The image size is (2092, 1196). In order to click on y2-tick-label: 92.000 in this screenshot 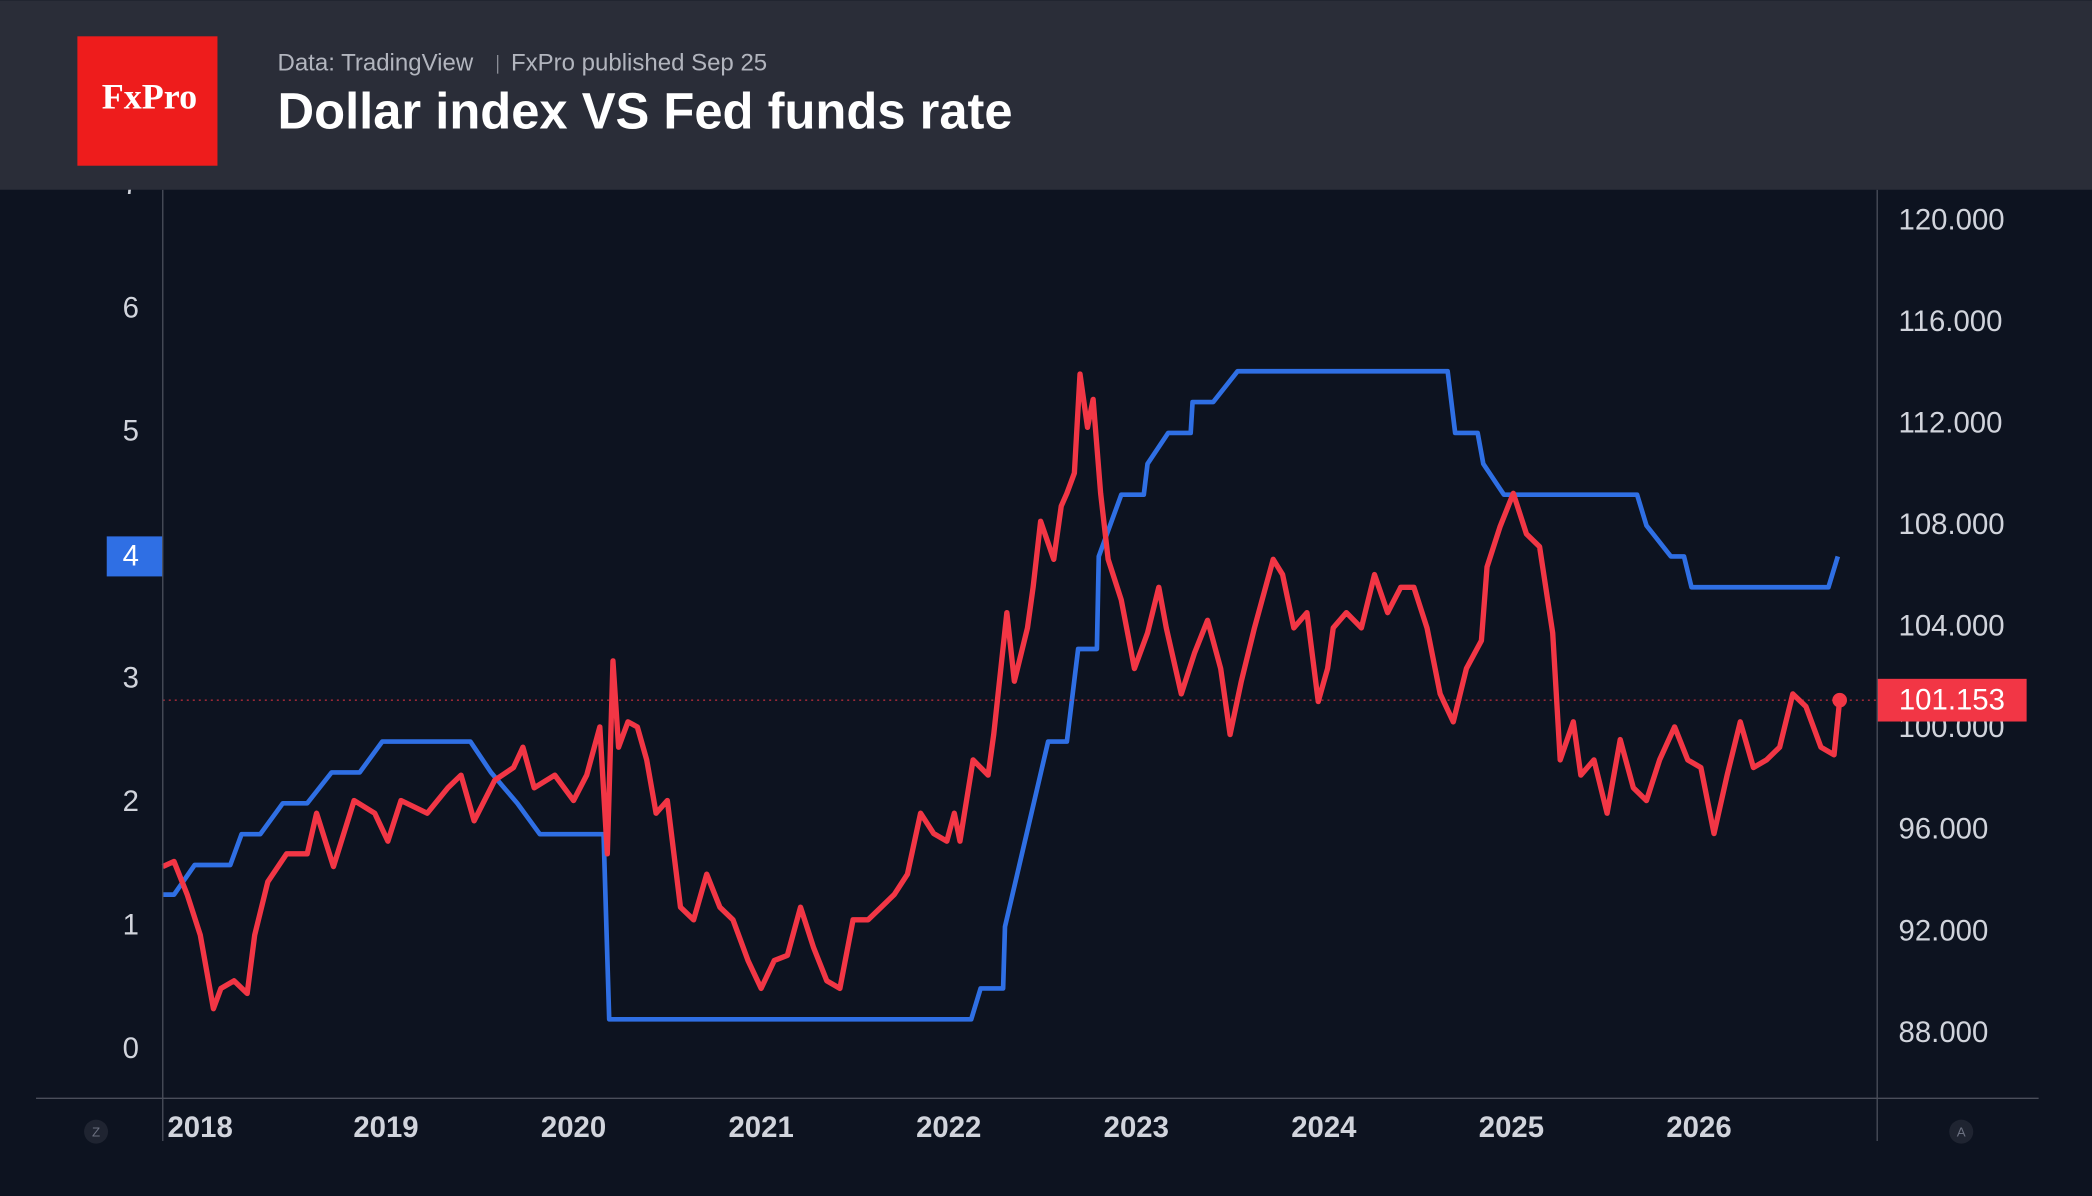, I will do `click(1944, 930)`.